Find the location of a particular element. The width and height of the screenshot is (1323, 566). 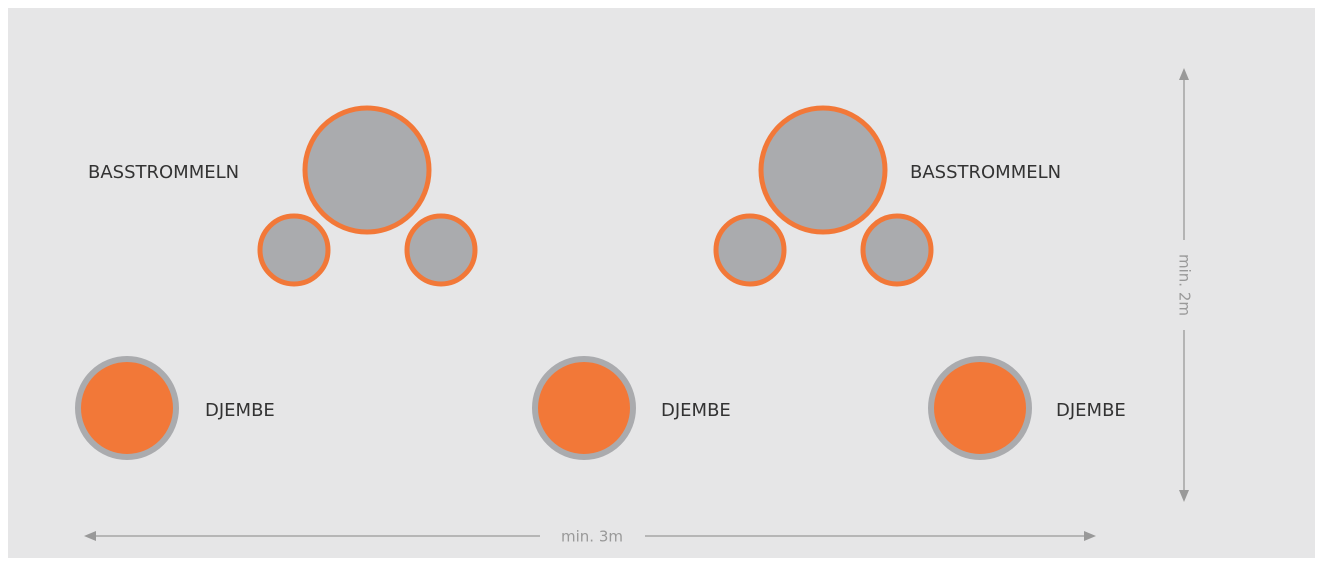

width-dimension: min. 3m is located at coordinates (590, 537).